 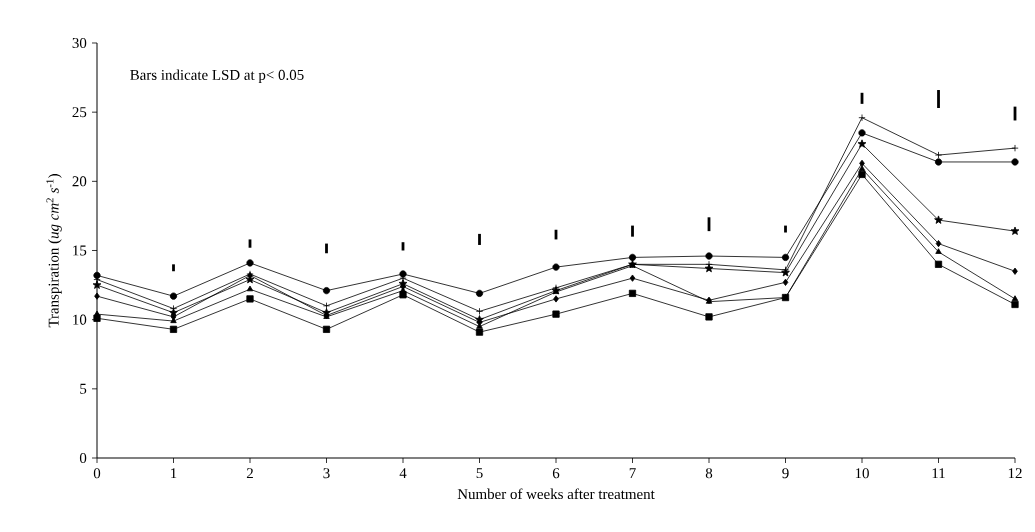 What do you see at coordinates (97, 473) in the screenshot?
I see `x-tick-label: 0` at bounding box center [97, 473].